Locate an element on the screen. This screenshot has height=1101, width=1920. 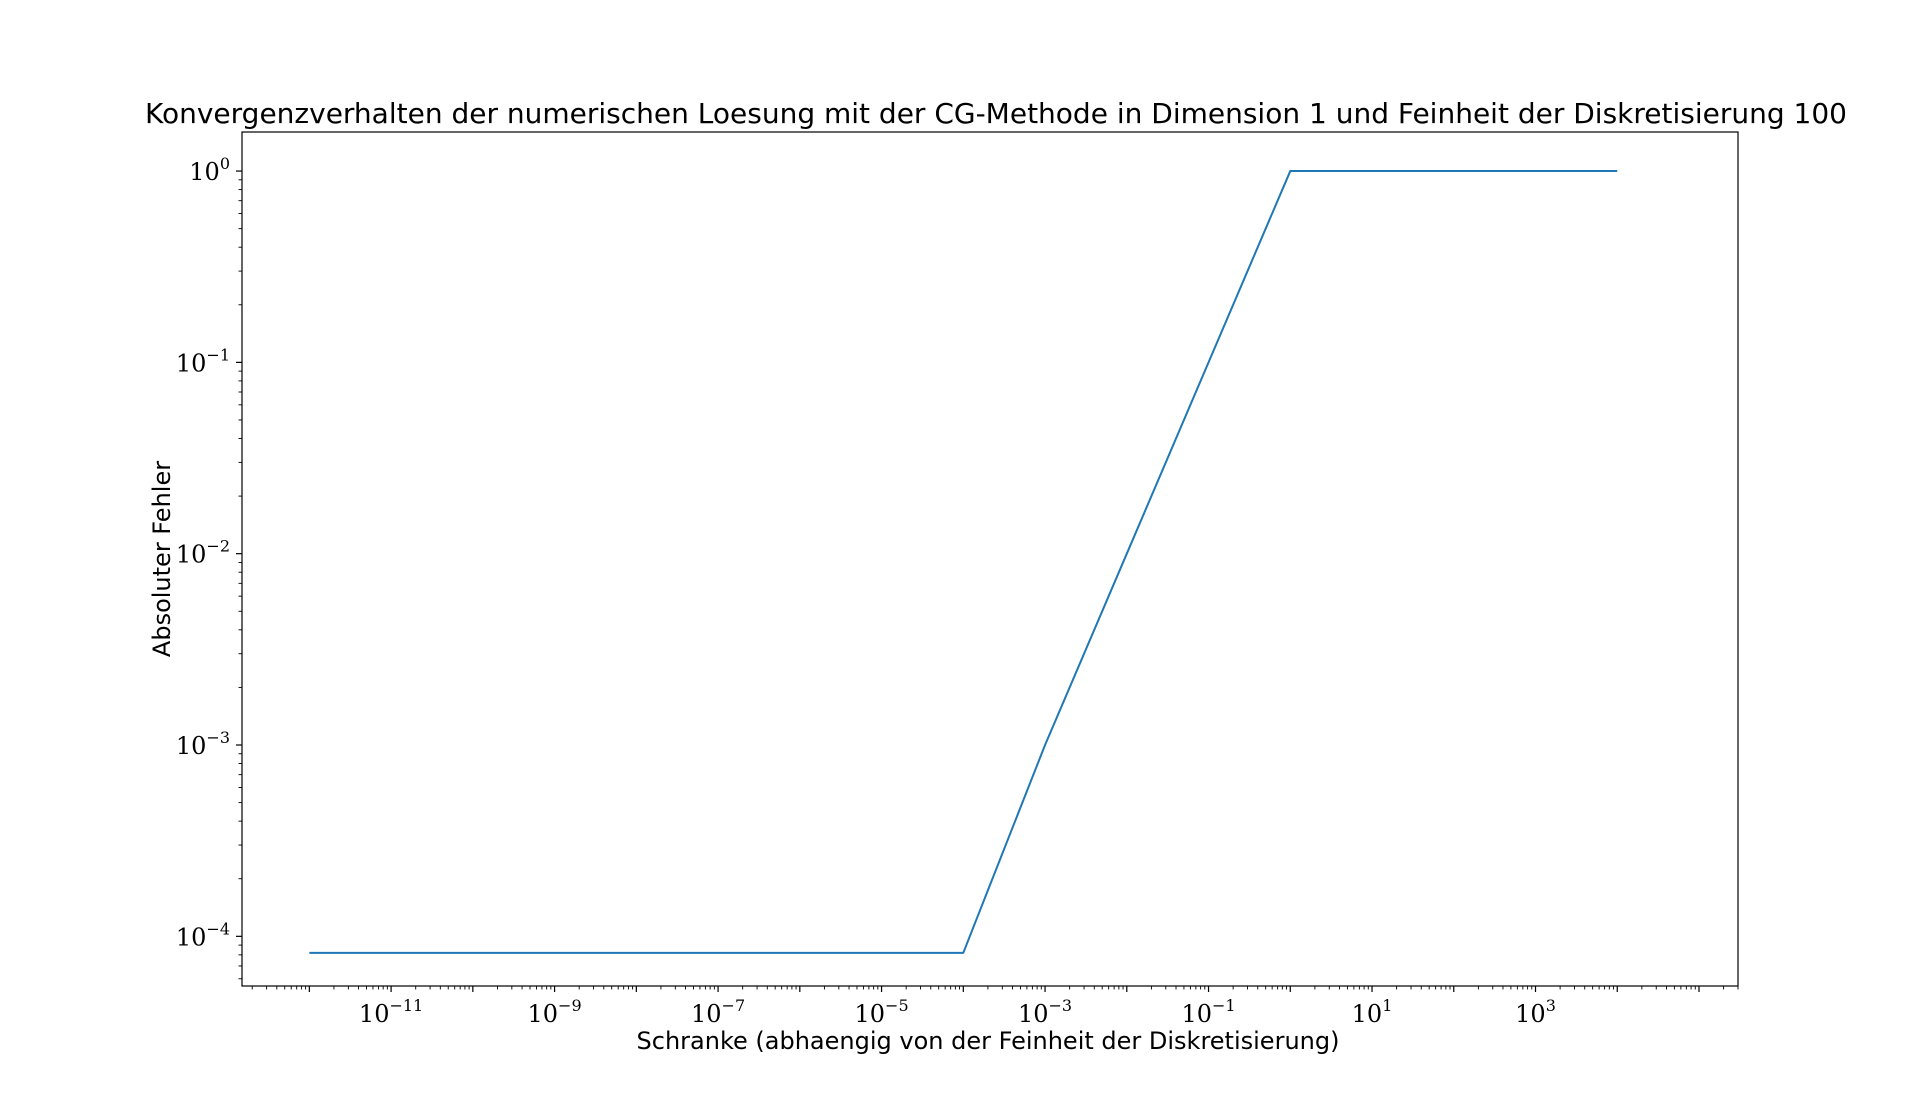
y-tick-label: 10⁻¹ is located at coordinates (203, 361).